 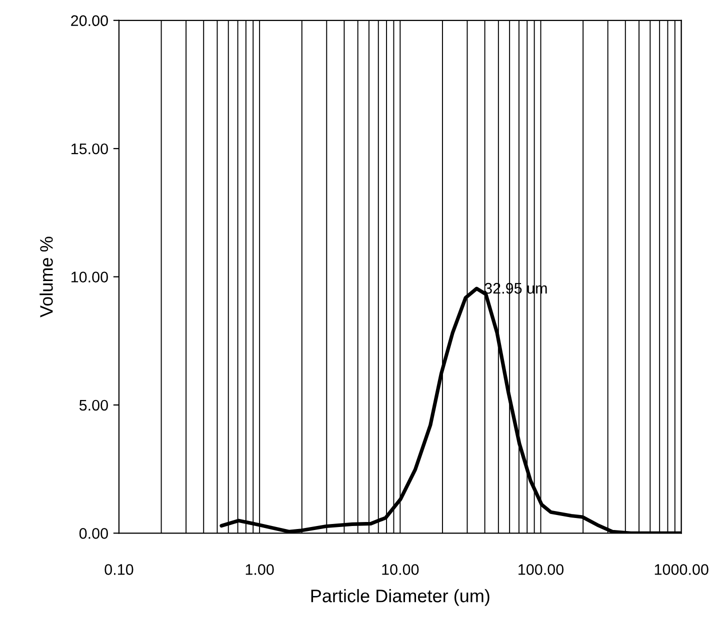 I want to click on x-axis-title: Particle Diameter (um), so click(x=400, y=597).